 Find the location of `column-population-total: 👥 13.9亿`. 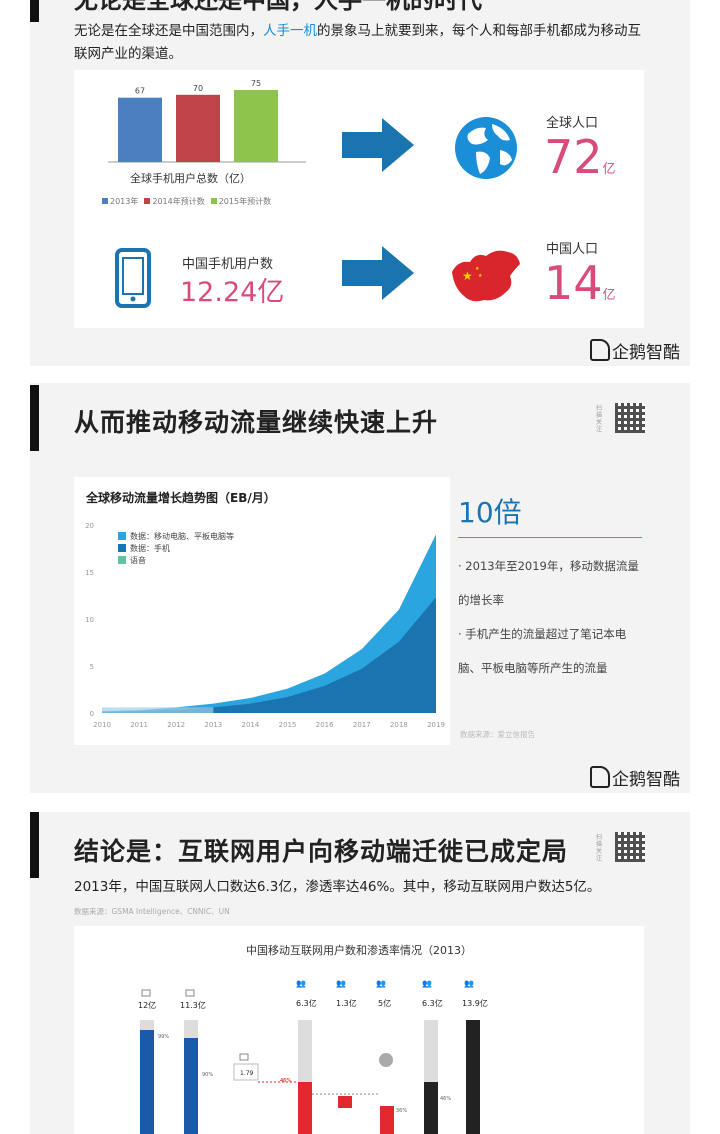

column-population-total: 👥 13.9亿 is located at coordinates (475, 1056).